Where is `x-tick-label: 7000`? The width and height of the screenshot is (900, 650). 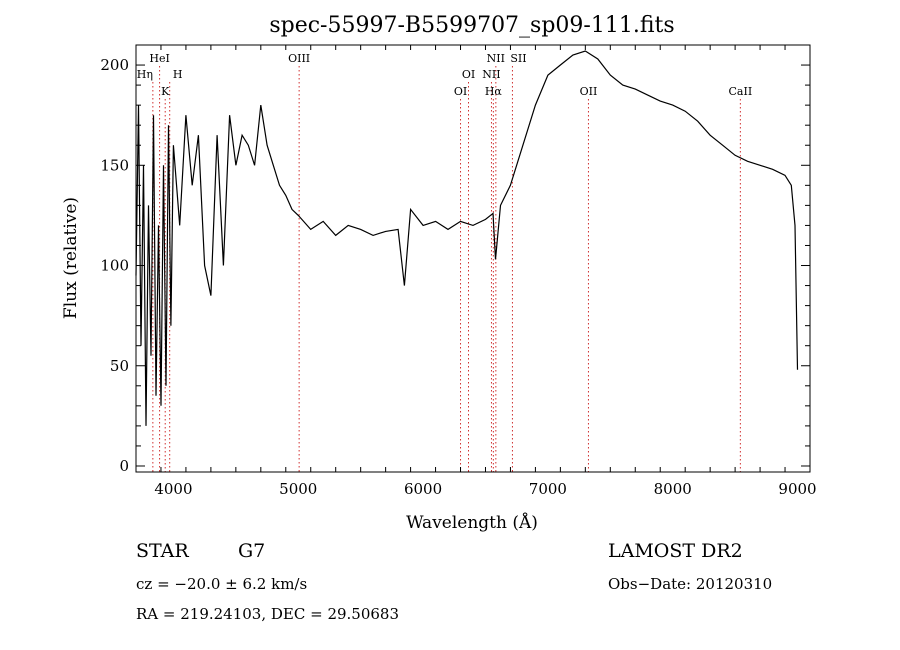 x-tick-label: 7000 is located at coordinates (548, 489).